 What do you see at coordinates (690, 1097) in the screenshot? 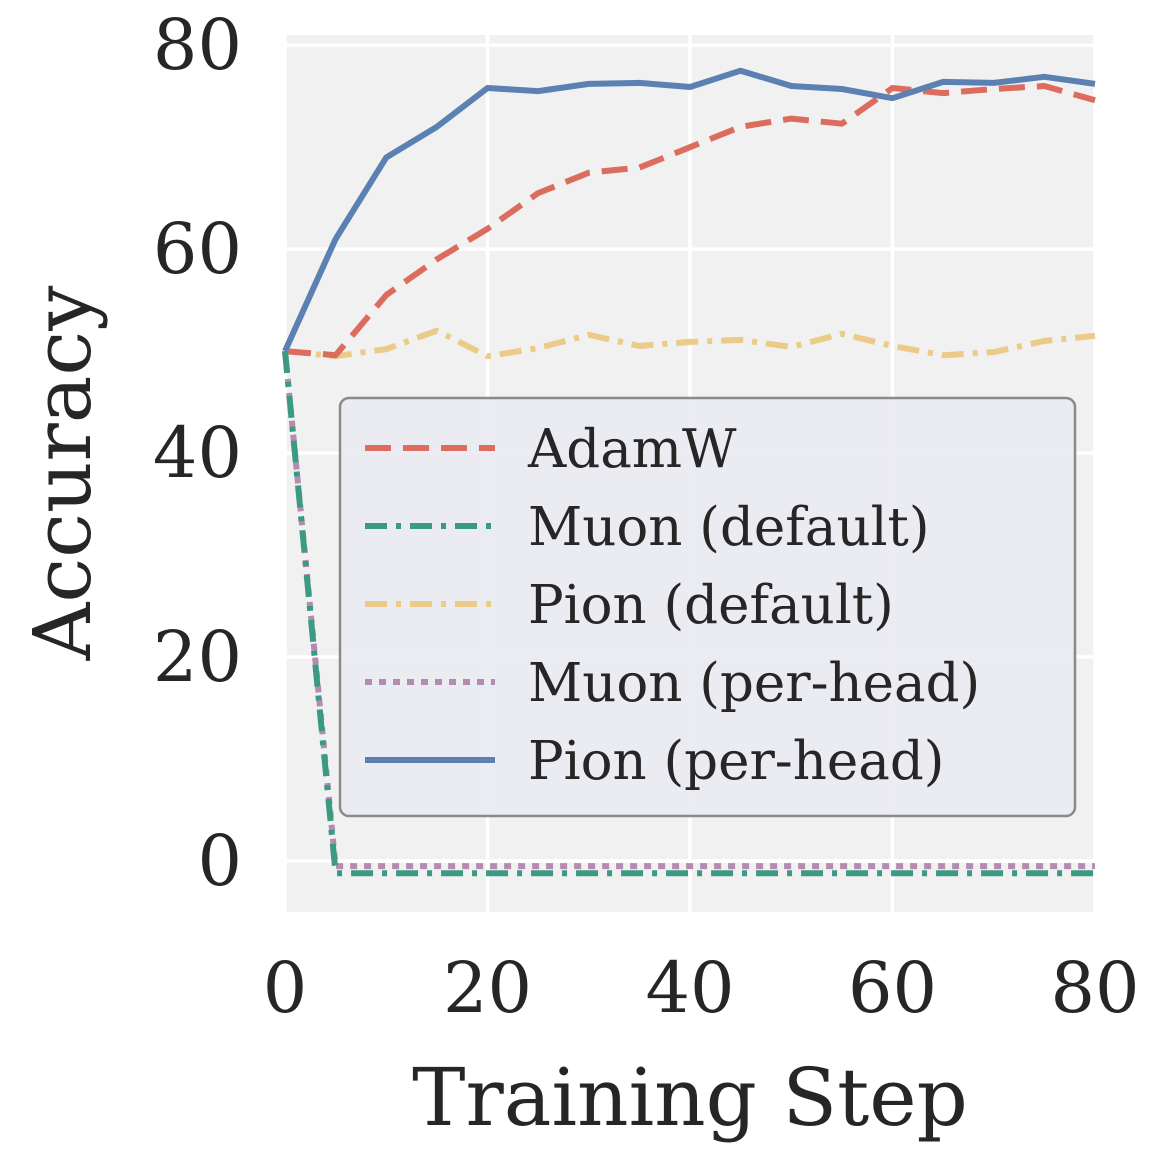
I see `x-axis-title: Training Step` at bounding box center [690, 1097].